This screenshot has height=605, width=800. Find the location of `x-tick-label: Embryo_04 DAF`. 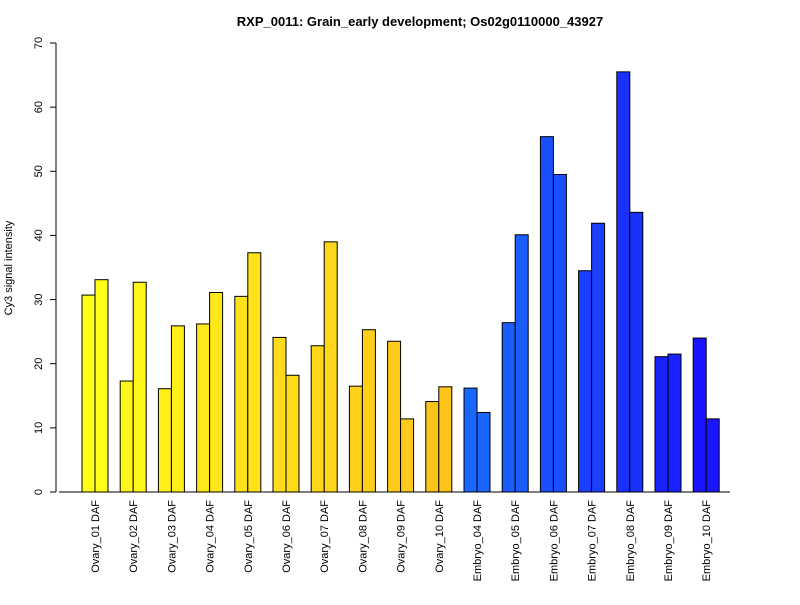

x-tick-label: Embryo_04 DAF is located at coordinates (478, 541).